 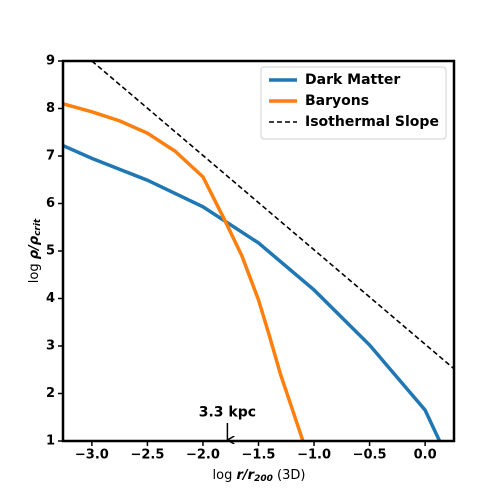 I want to click on legend-box, so click(x=353, y=103).